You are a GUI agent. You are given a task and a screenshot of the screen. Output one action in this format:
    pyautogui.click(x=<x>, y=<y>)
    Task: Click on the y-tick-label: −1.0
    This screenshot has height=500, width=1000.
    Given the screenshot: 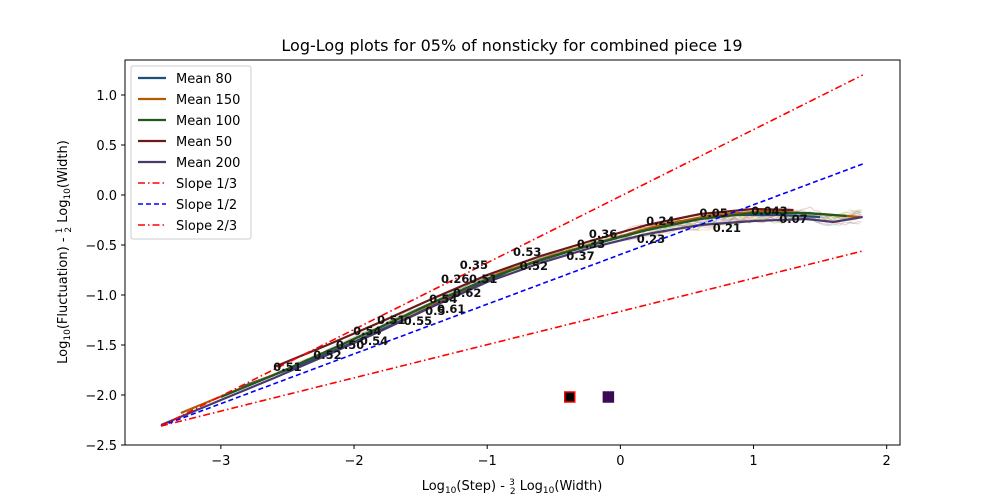 What is the action you would take?
    pyautogui.click(x=101, y=296)
    